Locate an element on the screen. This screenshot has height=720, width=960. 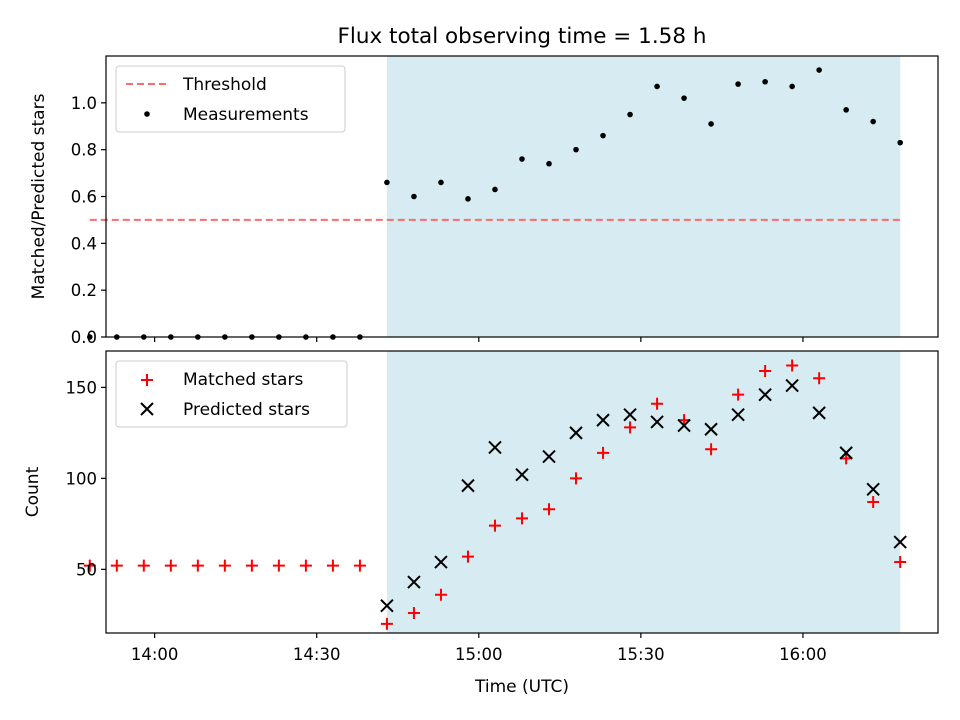
legend-matched-label: Matched stars is located at coordinates (243, 380).